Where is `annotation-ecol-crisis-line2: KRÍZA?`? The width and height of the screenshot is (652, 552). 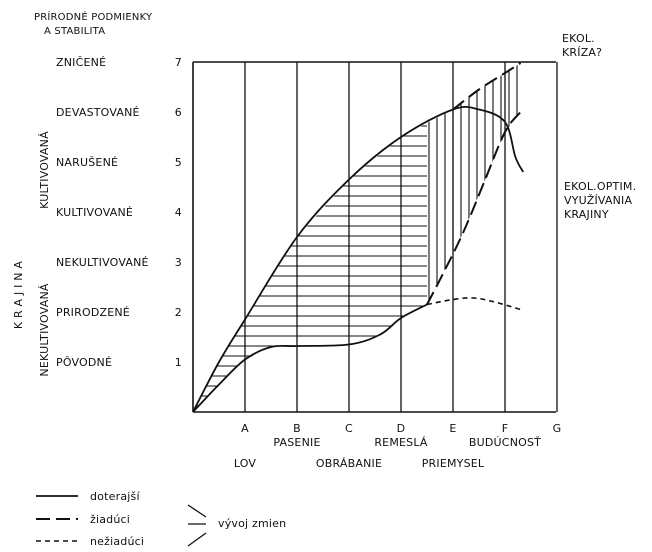 annotation-ecol-crisis-line2: KRÍZA? is located at coordinates (582, 52).